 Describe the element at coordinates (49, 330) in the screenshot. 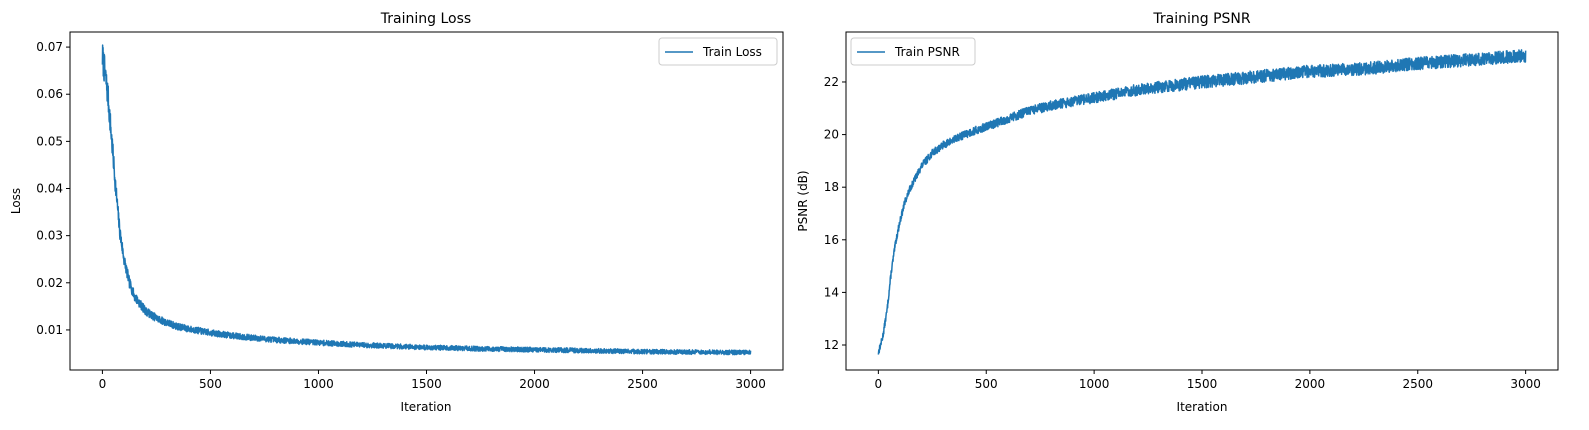

I see `loss-y-tick-label: 0.01` at that location.